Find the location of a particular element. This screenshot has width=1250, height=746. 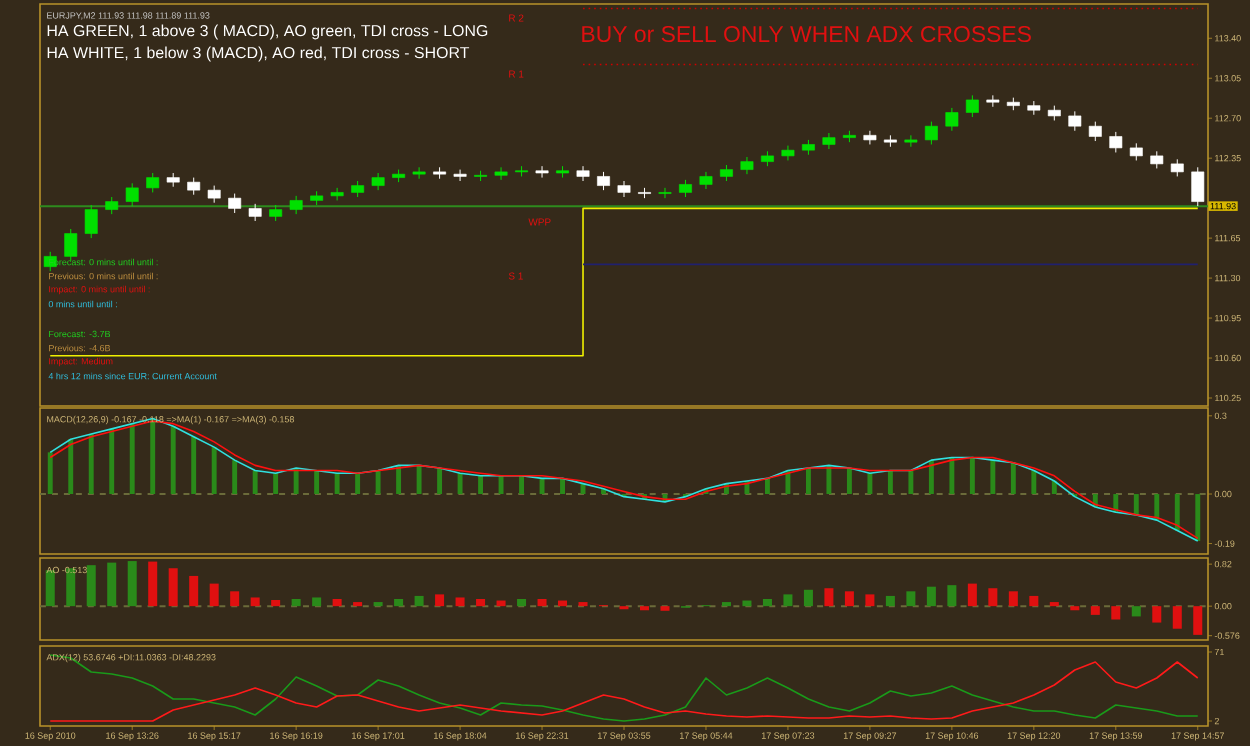

annotation: BUY or SELL ONLY WHEN ADX CROSSES is located at coordinates (806, 34).